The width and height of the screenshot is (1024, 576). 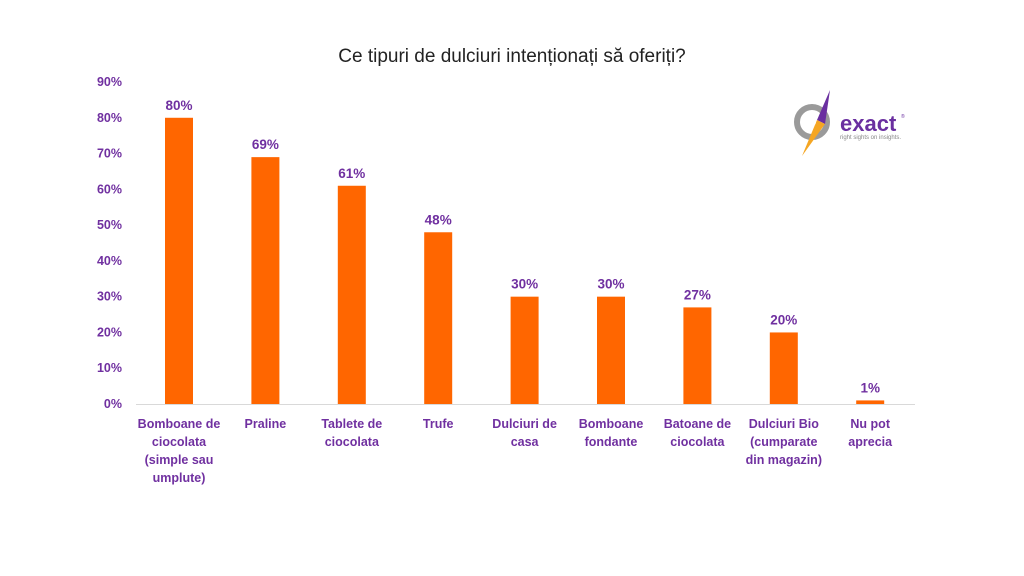 What do you see at coordinates (266, 424) in the screenshot?
I see `x-category-label: Praline` at bounding box center [266, 424].